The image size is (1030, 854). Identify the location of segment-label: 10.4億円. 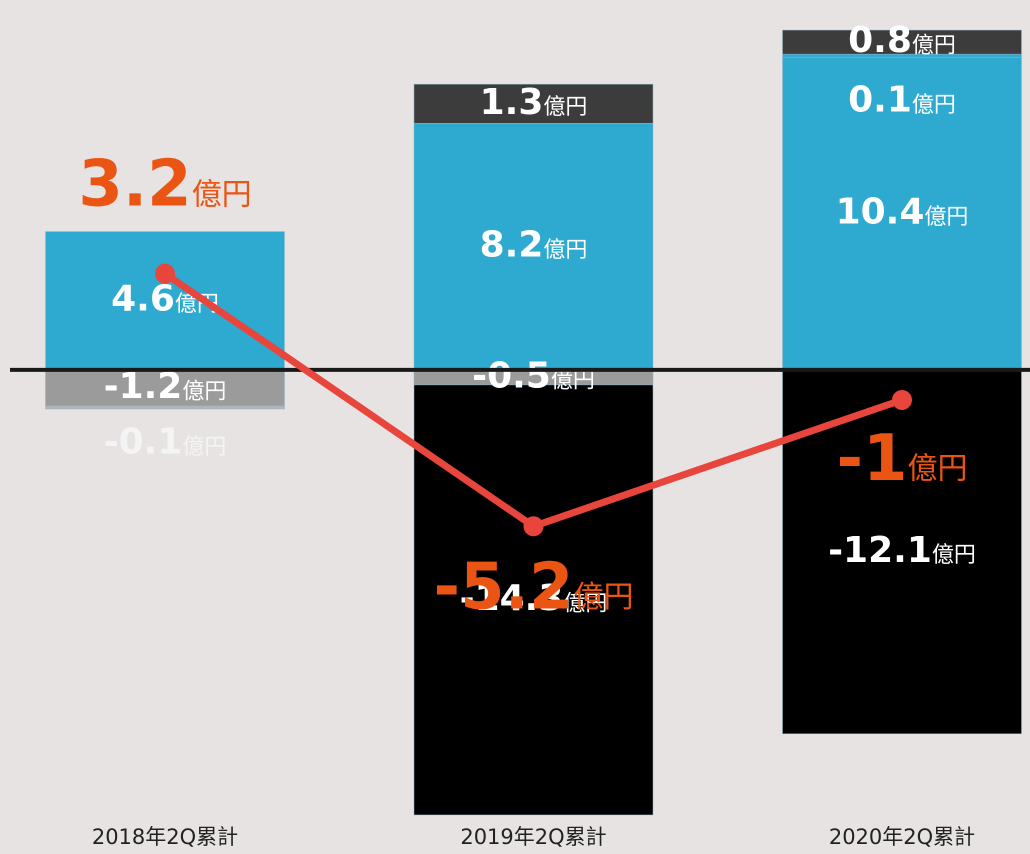
(902, 212).